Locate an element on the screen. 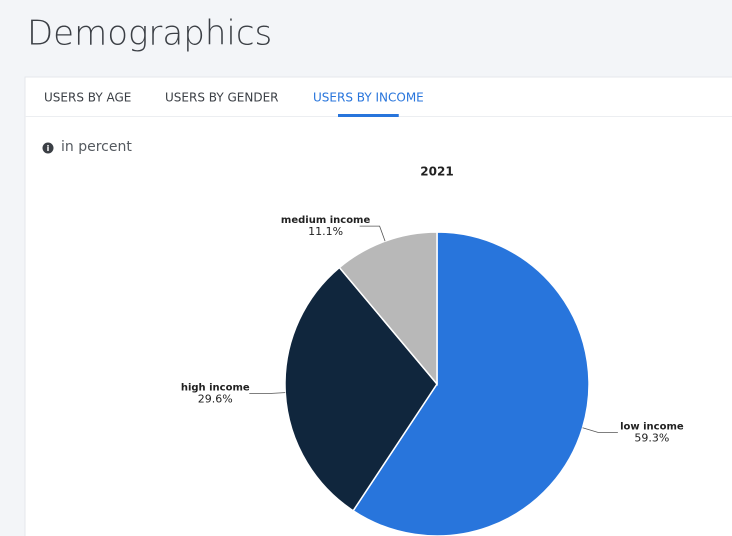 Image resolution: width=732 pixels, height=536 pixels. tab: USERS BY INCOME is located at coordinates (368, 98).